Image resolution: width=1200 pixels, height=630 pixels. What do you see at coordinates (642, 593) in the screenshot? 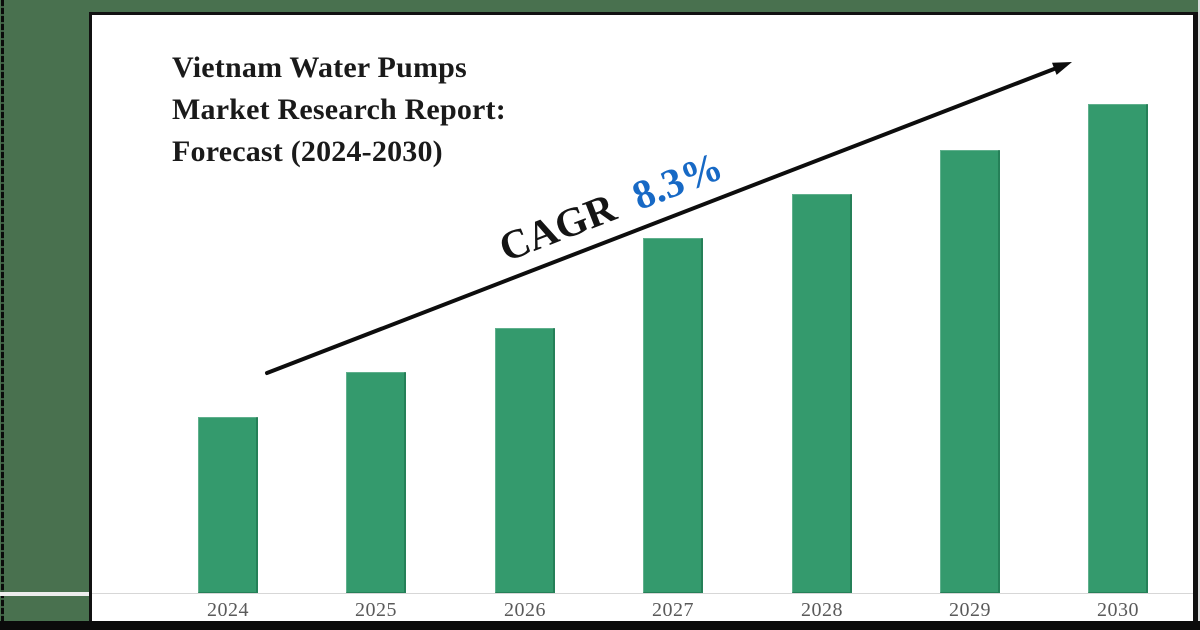
I see `axis-divider` at bounding box center [642, 593].